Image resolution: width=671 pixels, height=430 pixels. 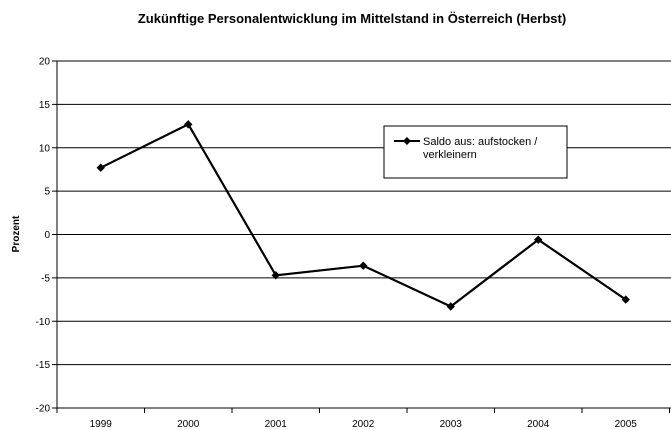 What do you see at coordinates (538, 424) in the screenshot?
I see `x-tick-label: 2004` at bounding box center [538, 424].